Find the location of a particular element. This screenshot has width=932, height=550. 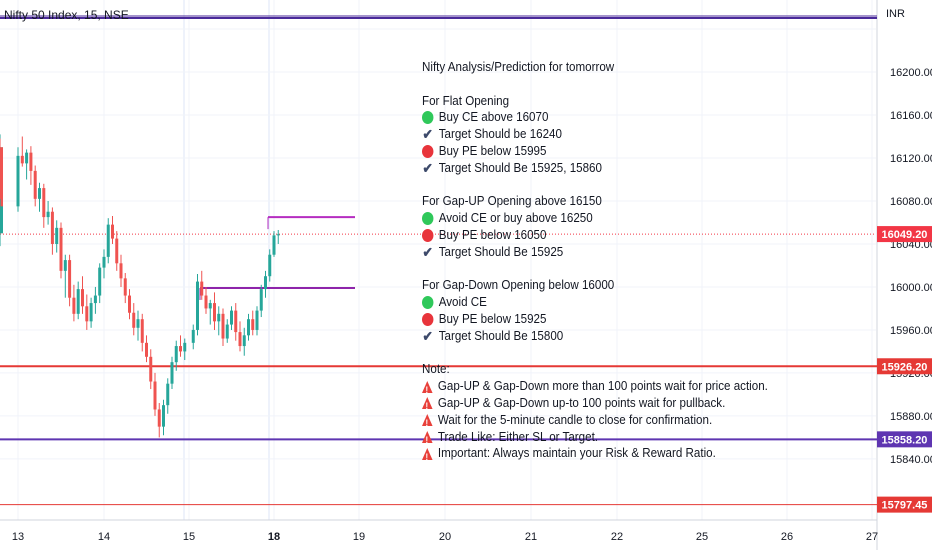

flat-item: ✔ Target Should Be 15925, 15860 is located at coordinates (598, 168).